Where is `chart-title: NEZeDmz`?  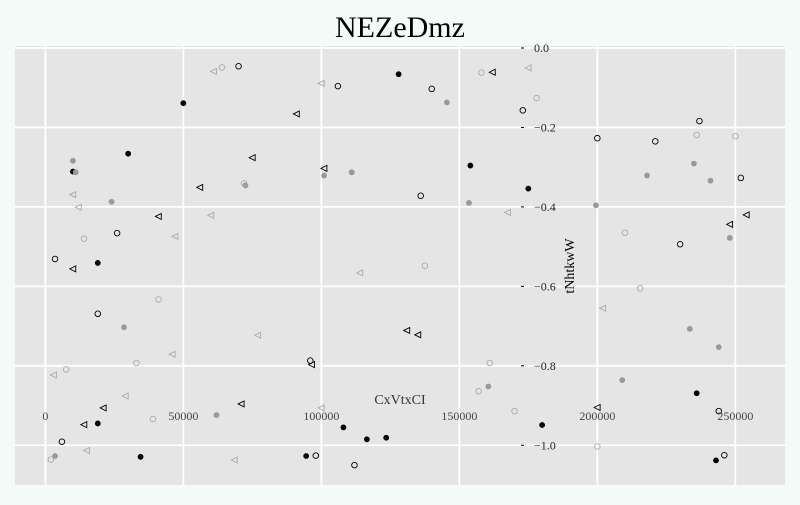
chart-title: NEZeDmz is located at coordinates (400, 27).